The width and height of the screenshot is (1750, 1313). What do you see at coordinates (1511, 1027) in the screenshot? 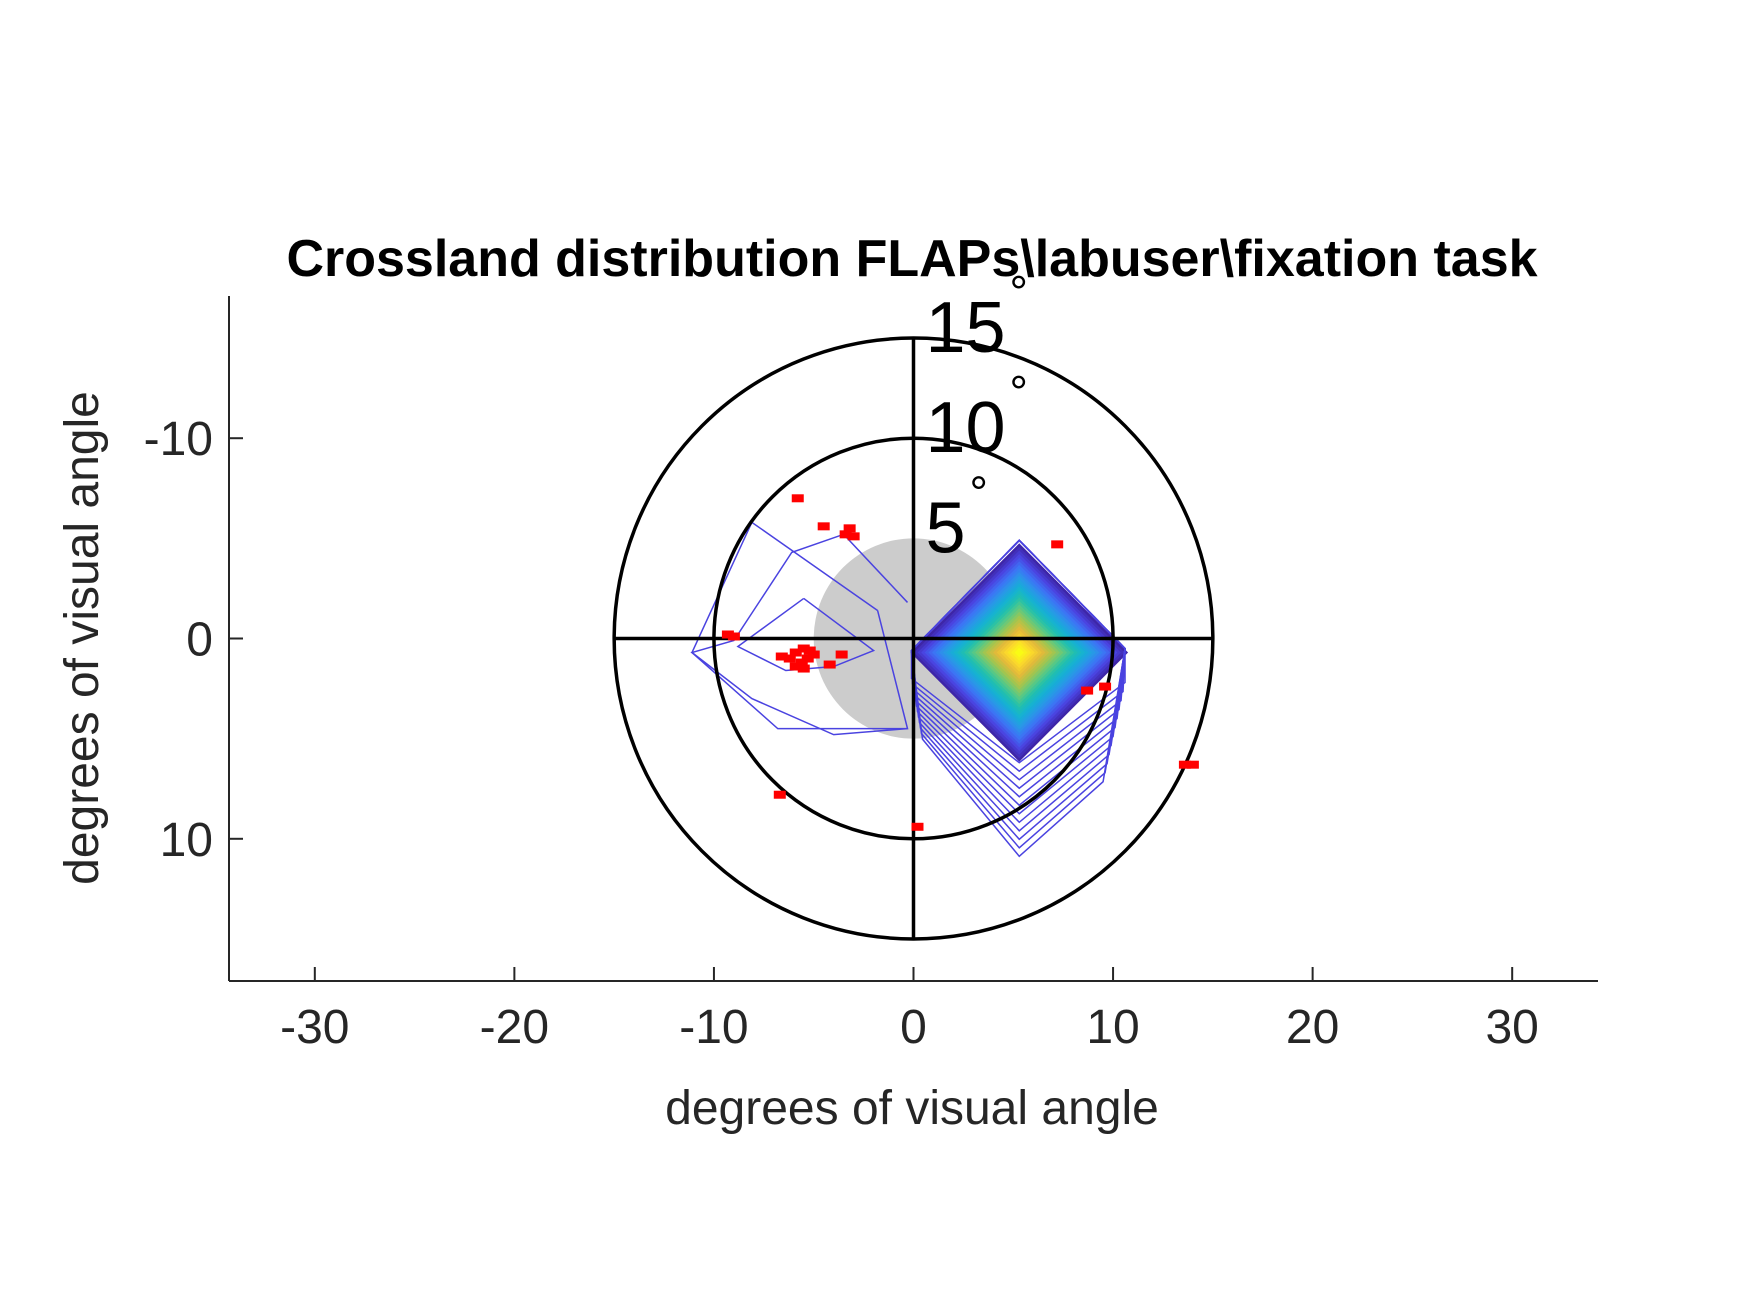
I see `x-tick-label: 30` at bounding box center [1511, 1027].